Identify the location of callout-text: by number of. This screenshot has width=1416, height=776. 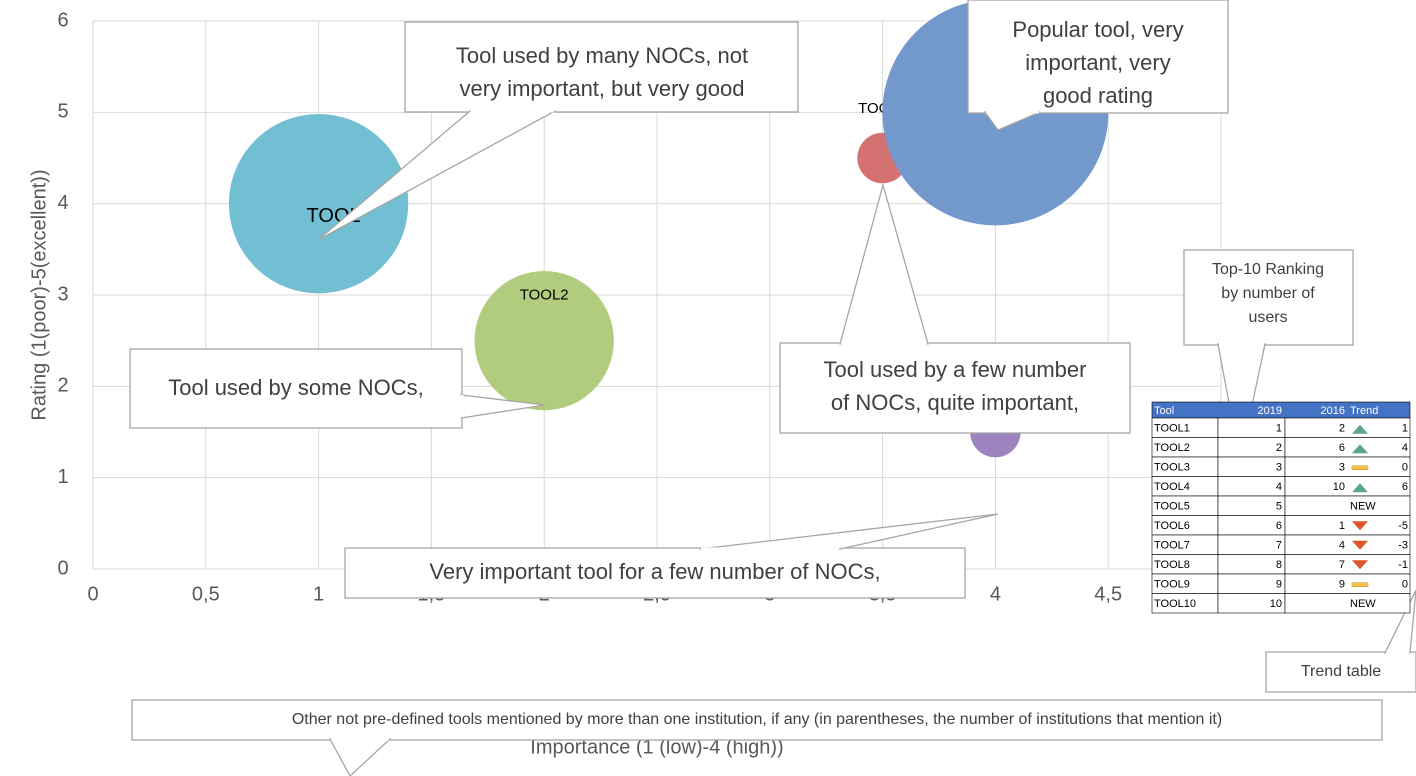
(1268, 293).